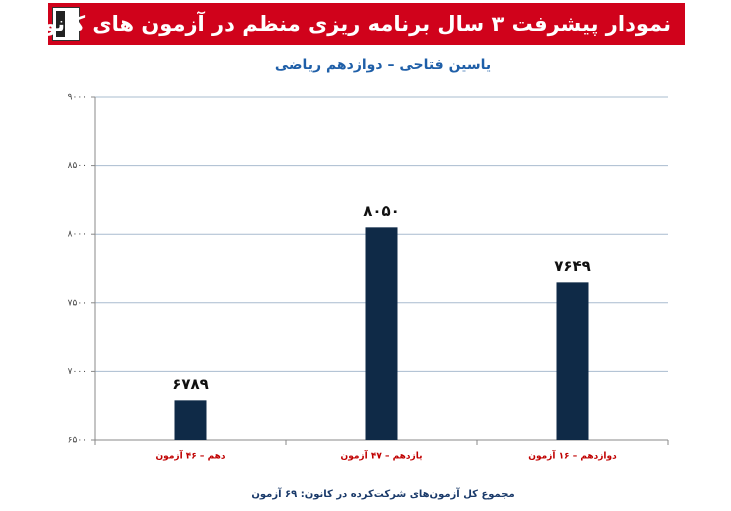  What do you see at coordinates (572, 456) in the screenshot?
I see `x-tick-label: دوازدهم – ۱۶ آزمون` at bounding box center [572, 456].